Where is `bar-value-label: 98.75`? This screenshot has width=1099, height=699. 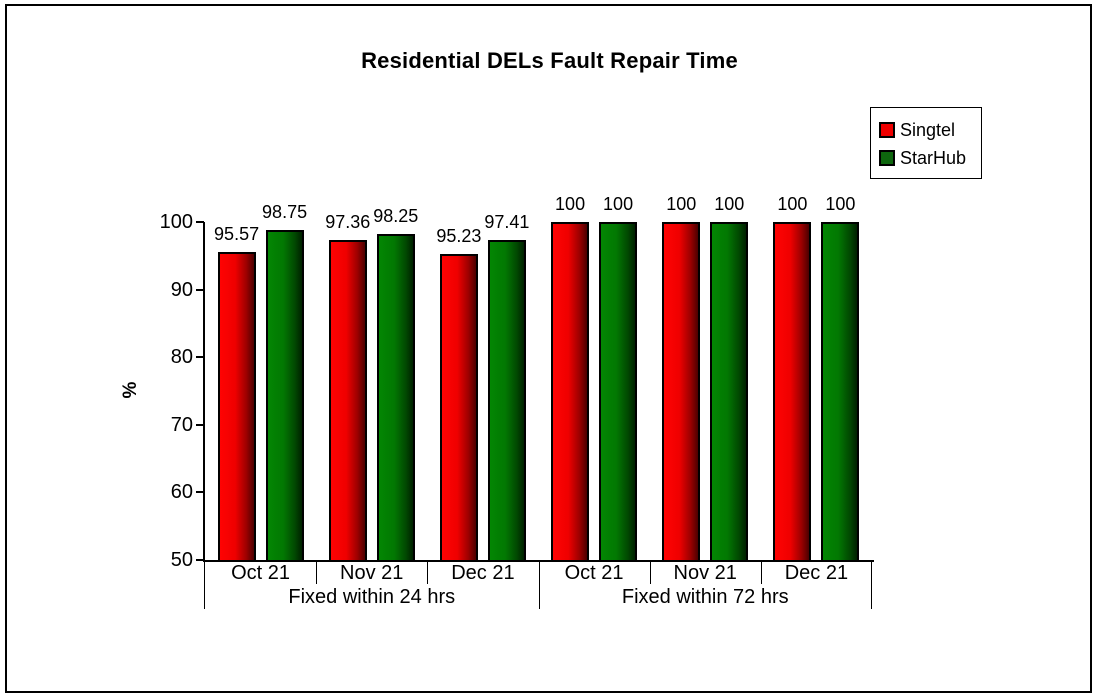 bar-value-label: 98.75 is located at coordinates (285, 212).